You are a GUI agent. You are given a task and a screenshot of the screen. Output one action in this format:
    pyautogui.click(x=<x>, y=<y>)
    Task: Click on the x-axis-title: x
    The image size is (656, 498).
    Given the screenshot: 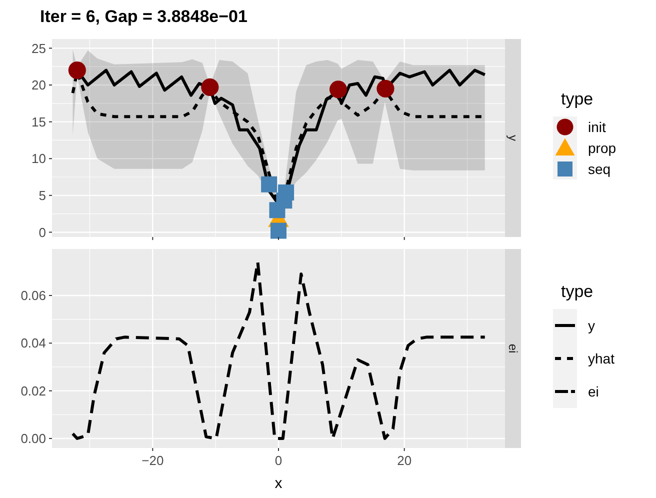 What is the action you would take?
    pyautogui.click(x=278, y=483)
    